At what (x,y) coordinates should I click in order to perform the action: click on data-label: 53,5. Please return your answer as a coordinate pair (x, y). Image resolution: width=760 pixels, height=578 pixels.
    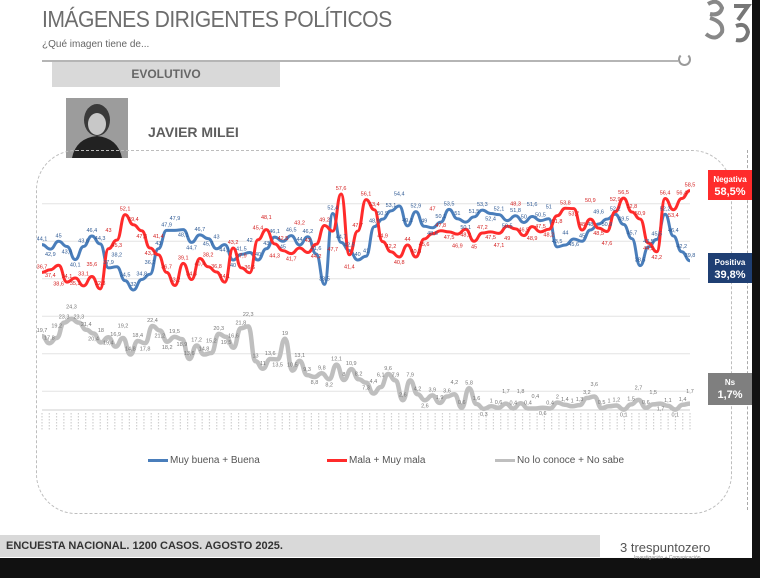
    Looking at the image, I should click on (449, 204).